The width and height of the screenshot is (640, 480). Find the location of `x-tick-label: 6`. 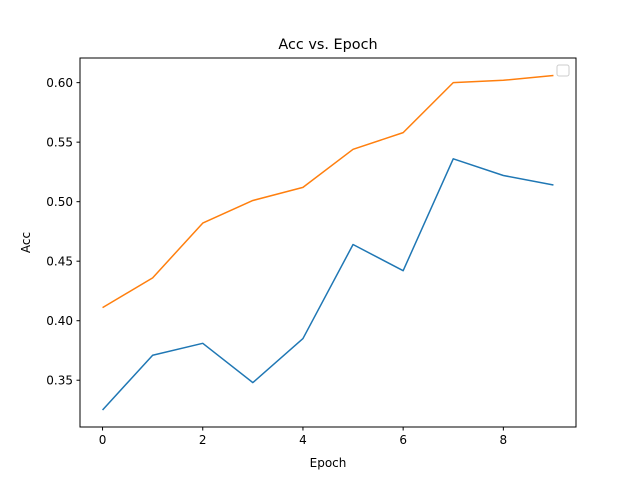

x-tick-label: 6 is located at coordinates (403, 440).